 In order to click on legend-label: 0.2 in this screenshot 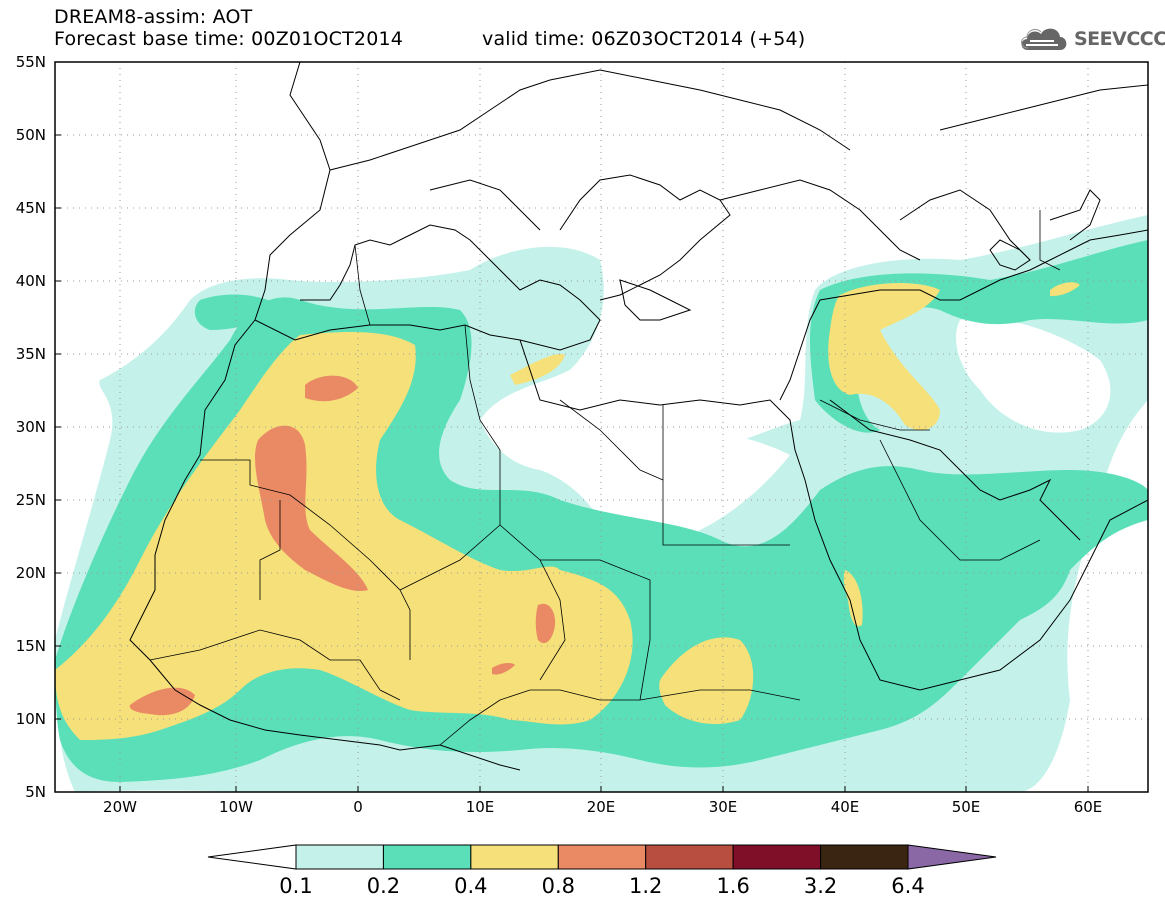, I will do `click(383, 886)`.